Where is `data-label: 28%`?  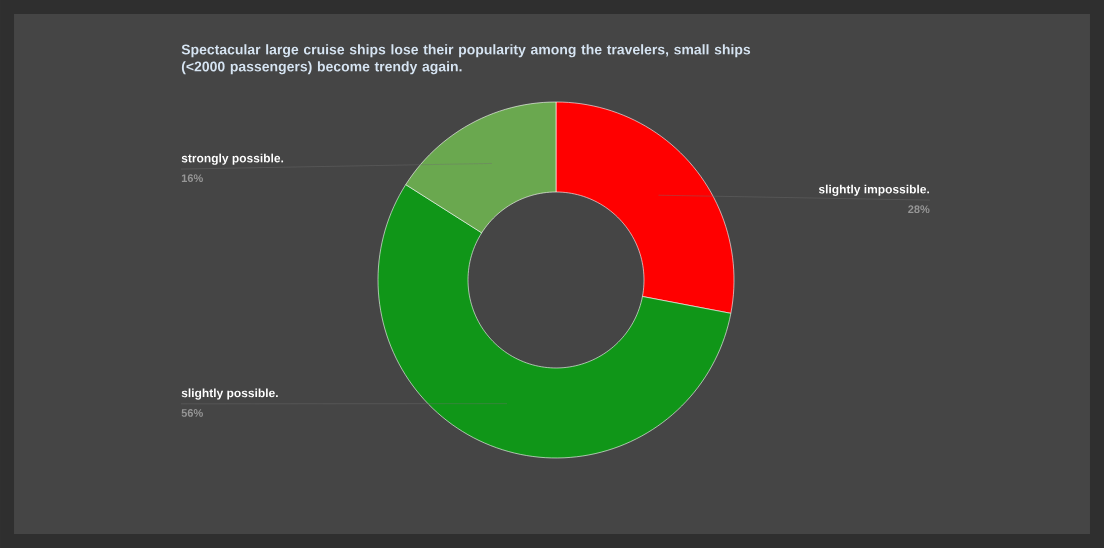 data-label: 28% is located at coordinates (919, 209).